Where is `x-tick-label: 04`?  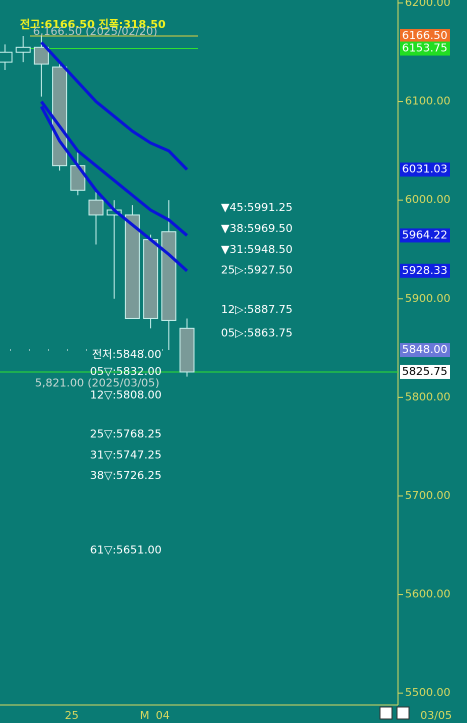 x-tick-label: 04 is located at coordinates (163, 715).